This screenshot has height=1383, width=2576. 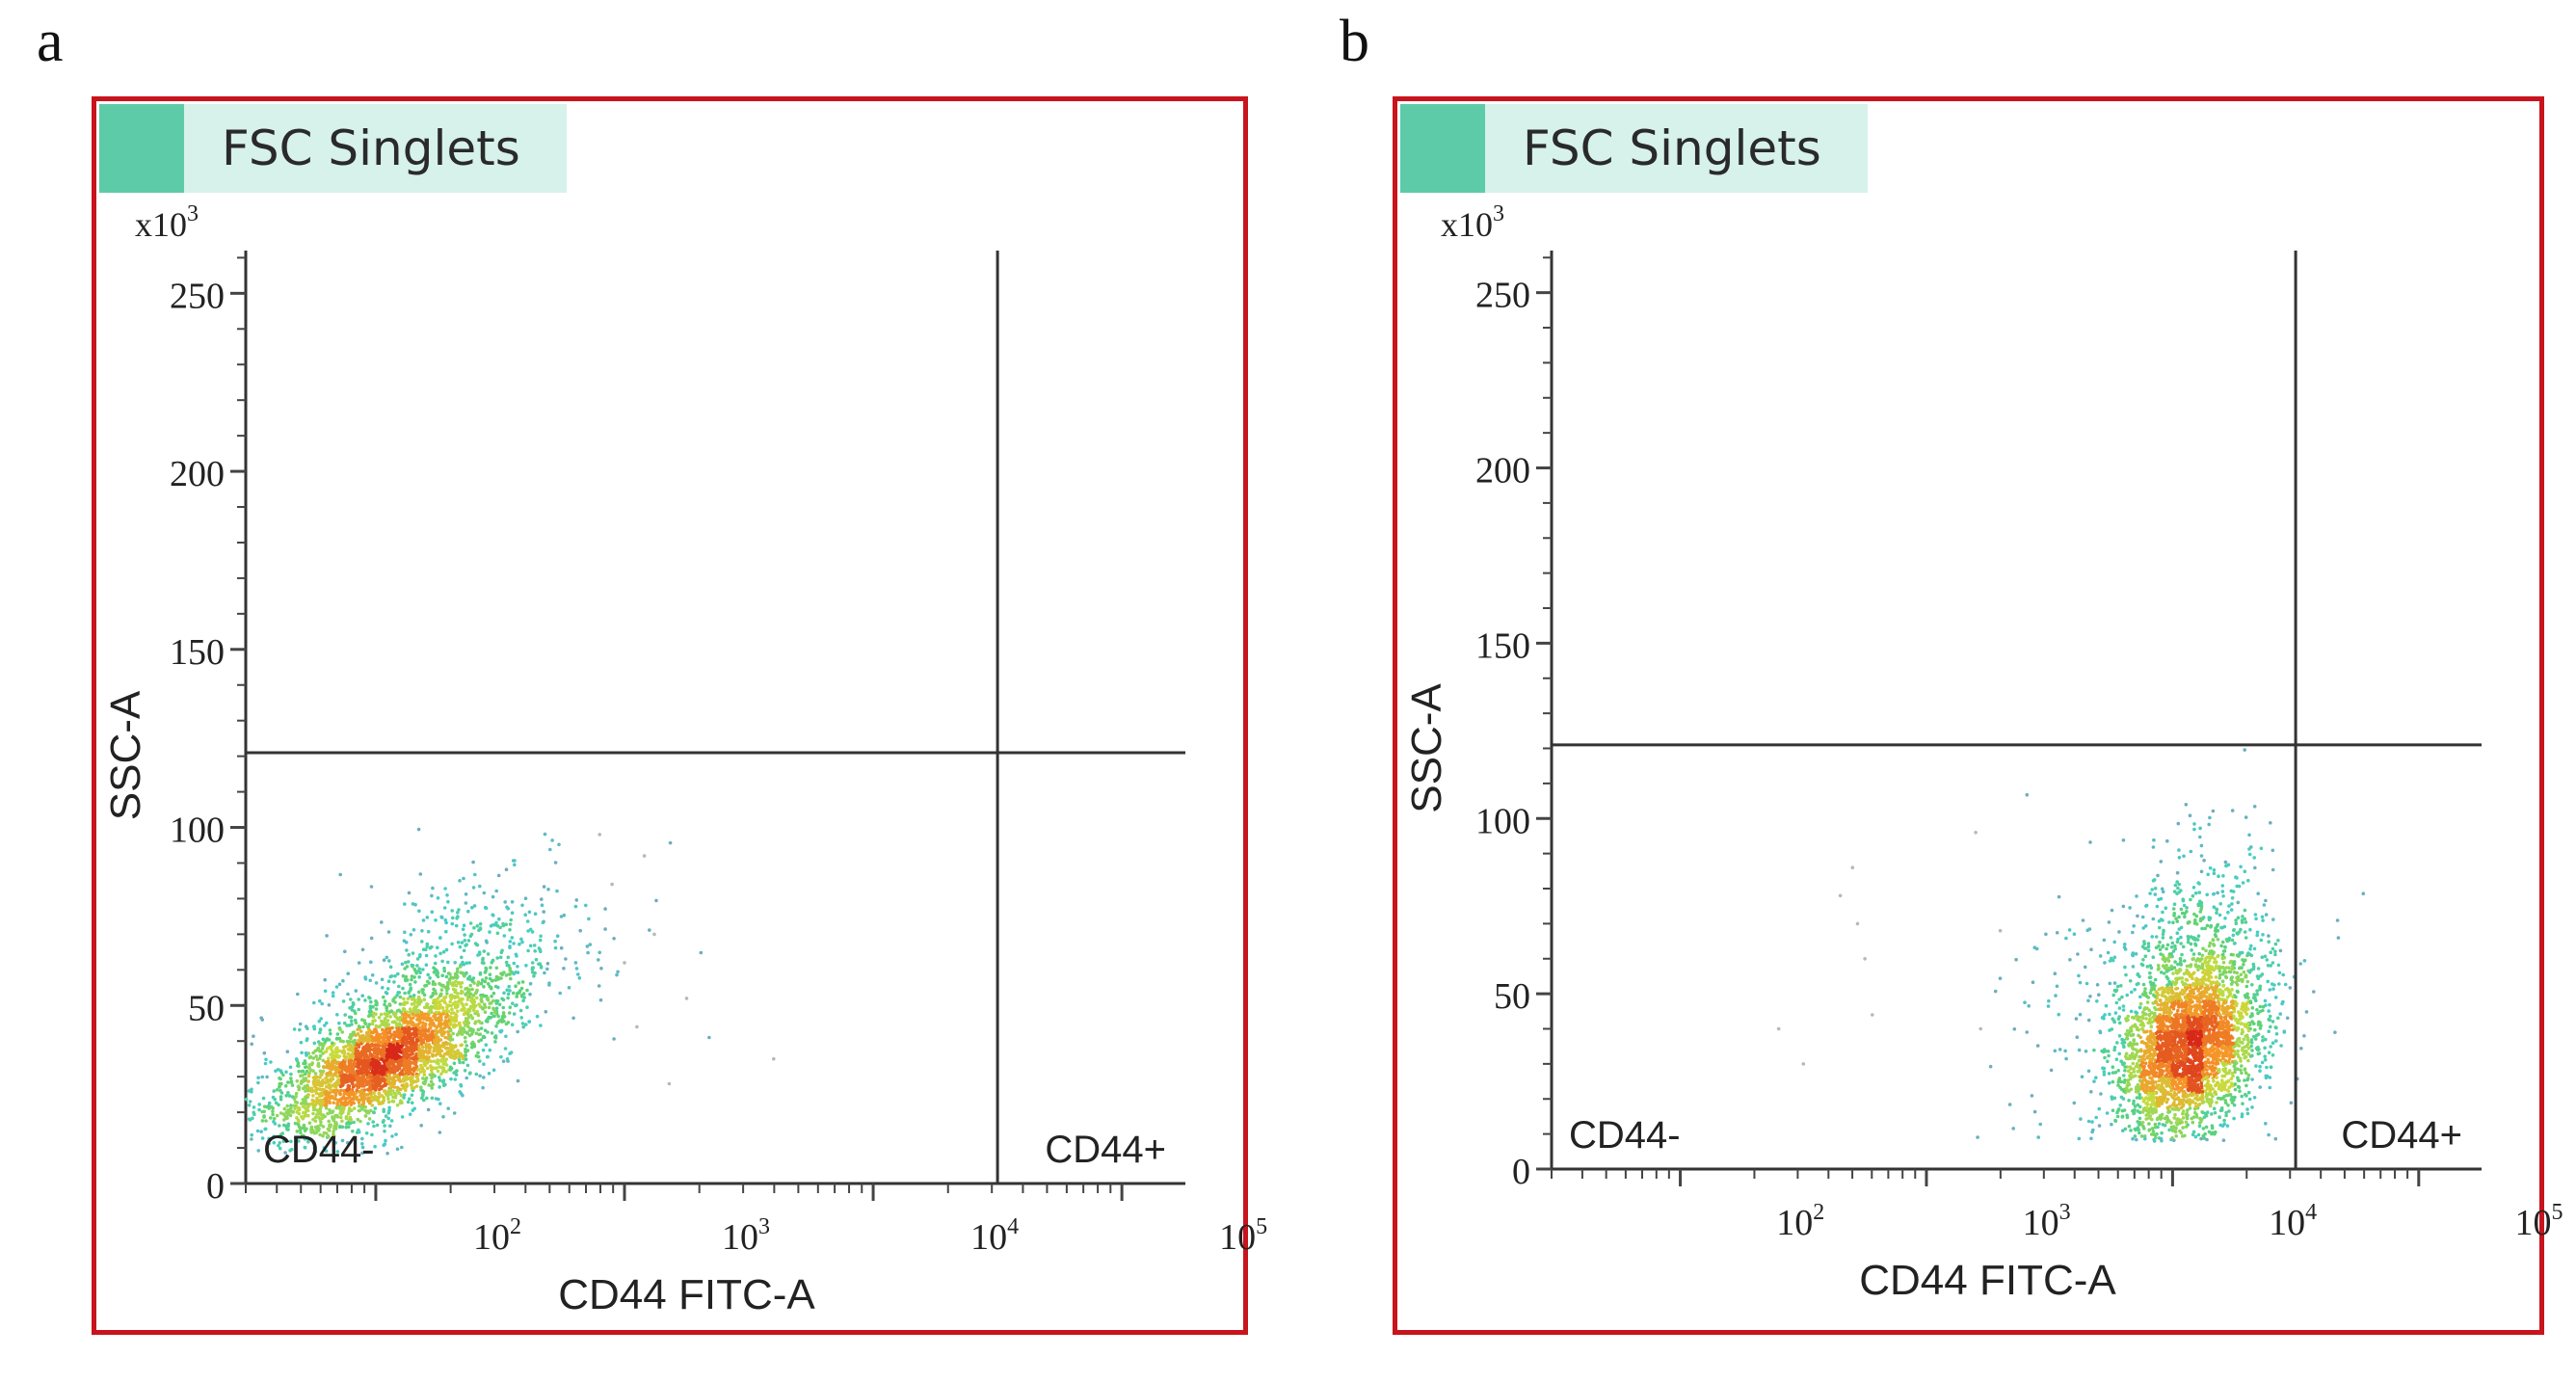 What do you see at coordinates (746, 1236) in the screenshot?
I see `x-tick-label: 10³` at bounding box center [746, 1236].